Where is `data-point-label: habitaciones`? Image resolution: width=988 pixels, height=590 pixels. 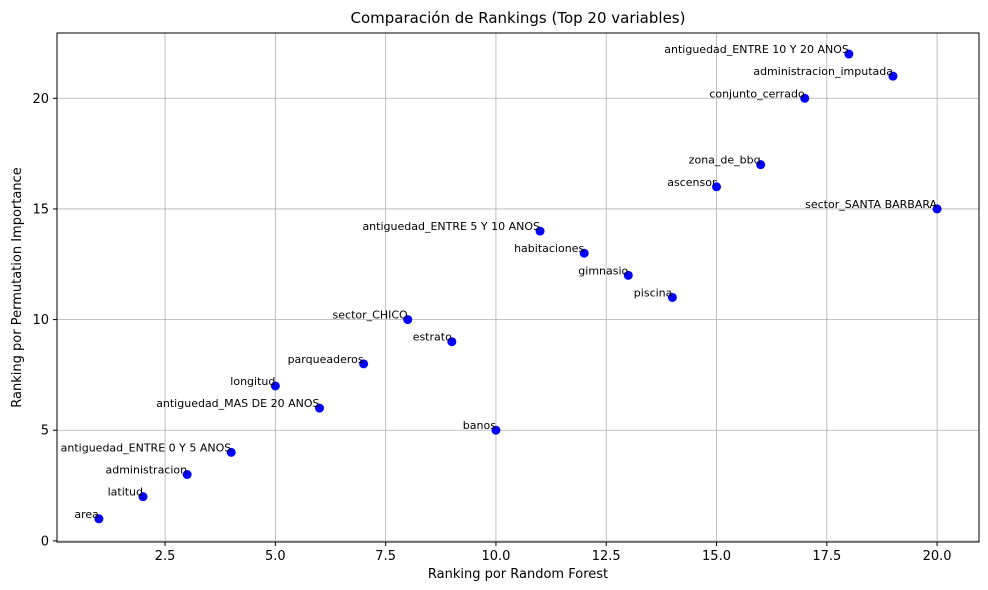 data-point-label: habitaciones is located at coordinates (549, 248).